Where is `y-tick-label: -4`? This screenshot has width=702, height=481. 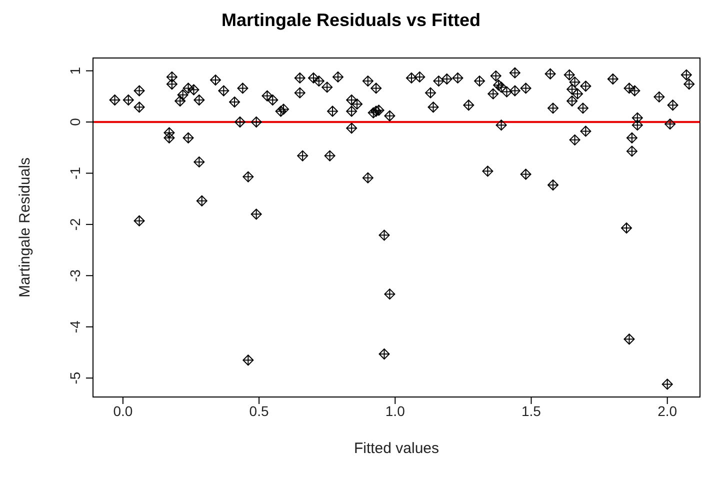
y-tick-label: -4 is located at coordinates (75, 327).